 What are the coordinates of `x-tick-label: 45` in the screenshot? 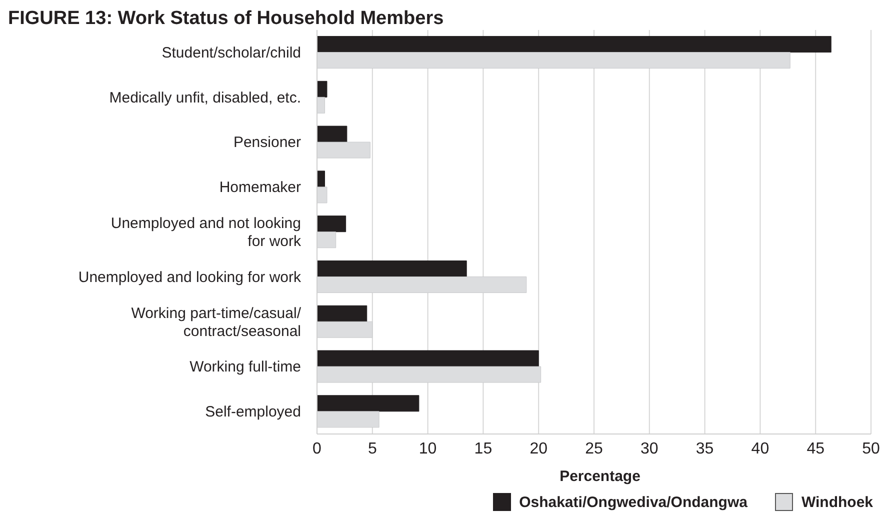 It's located at (815, 449).